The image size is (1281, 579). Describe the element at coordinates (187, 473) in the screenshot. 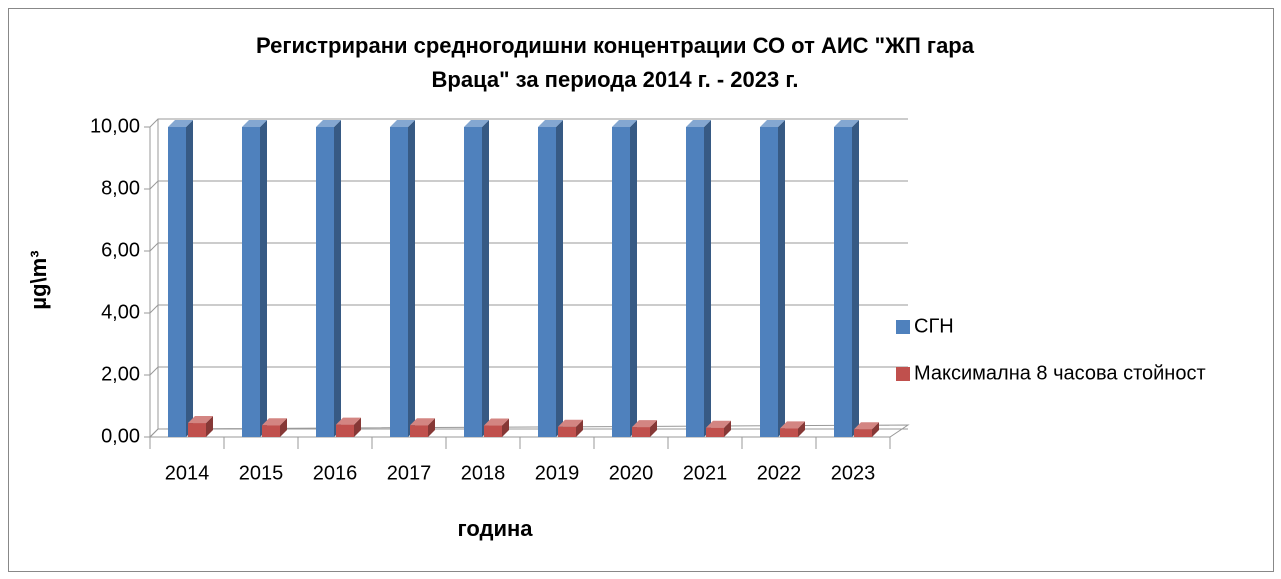

I see `x-tick-label: 2014` at that location.